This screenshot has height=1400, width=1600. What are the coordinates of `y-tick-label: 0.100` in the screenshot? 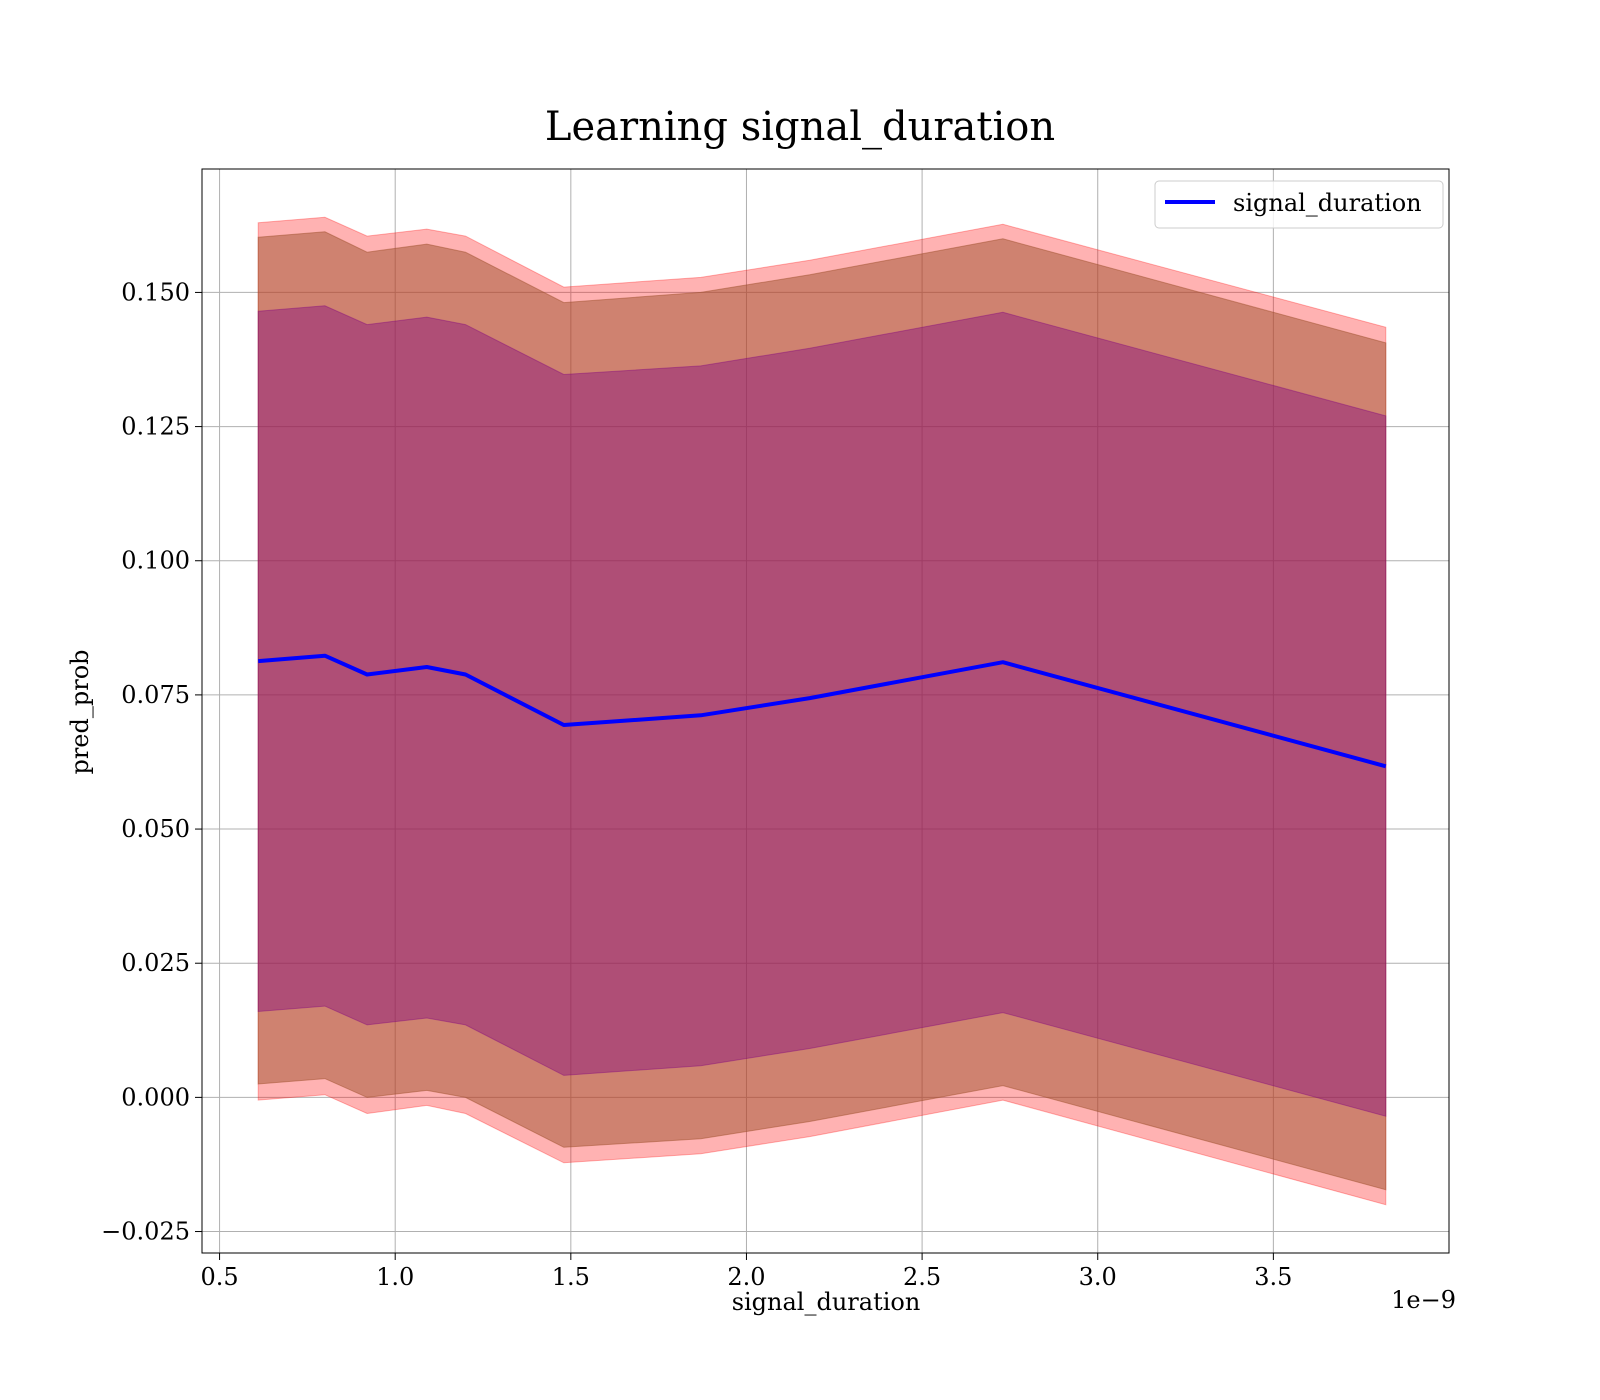 It's located at (155, 561).